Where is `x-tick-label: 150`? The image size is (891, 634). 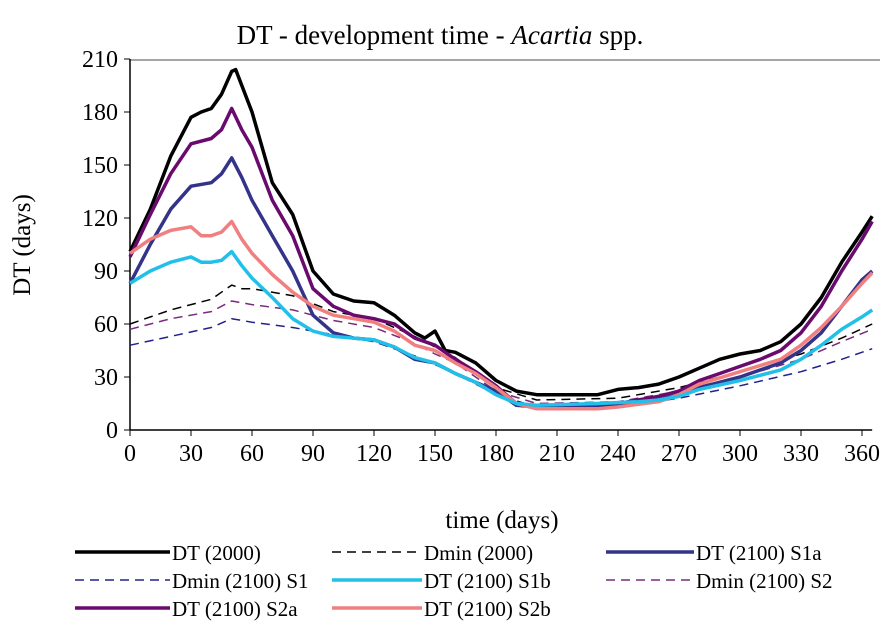 x-tick-label: 150 is located at coordinates (435, 454).